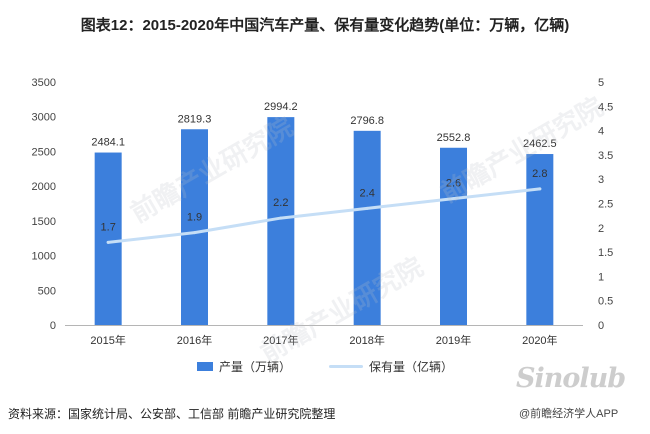  I want to click on y-tick-right: 2.5, so click(605, 205).